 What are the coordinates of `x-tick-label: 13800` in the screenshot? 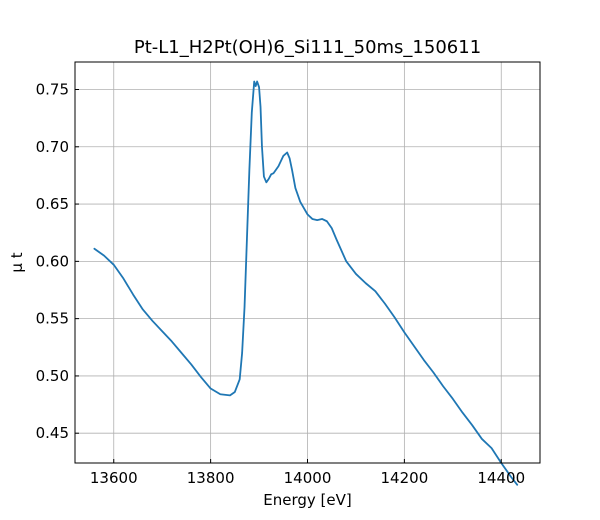 It's located at (211, 478).